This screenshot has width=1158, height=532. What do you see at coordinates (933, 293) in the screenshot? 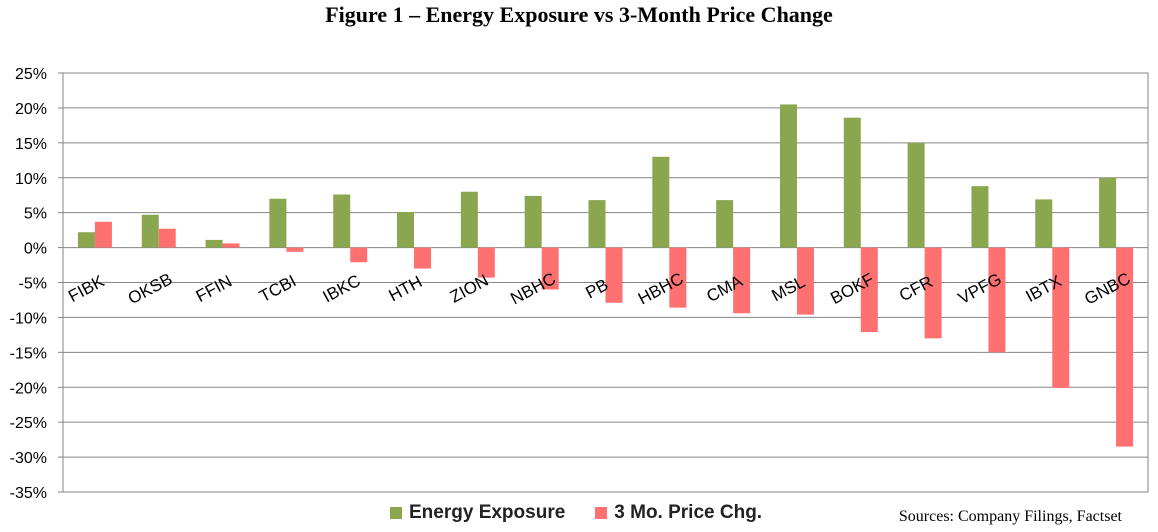
I see `price-bar-cfr` at bounding box center [933, 293].